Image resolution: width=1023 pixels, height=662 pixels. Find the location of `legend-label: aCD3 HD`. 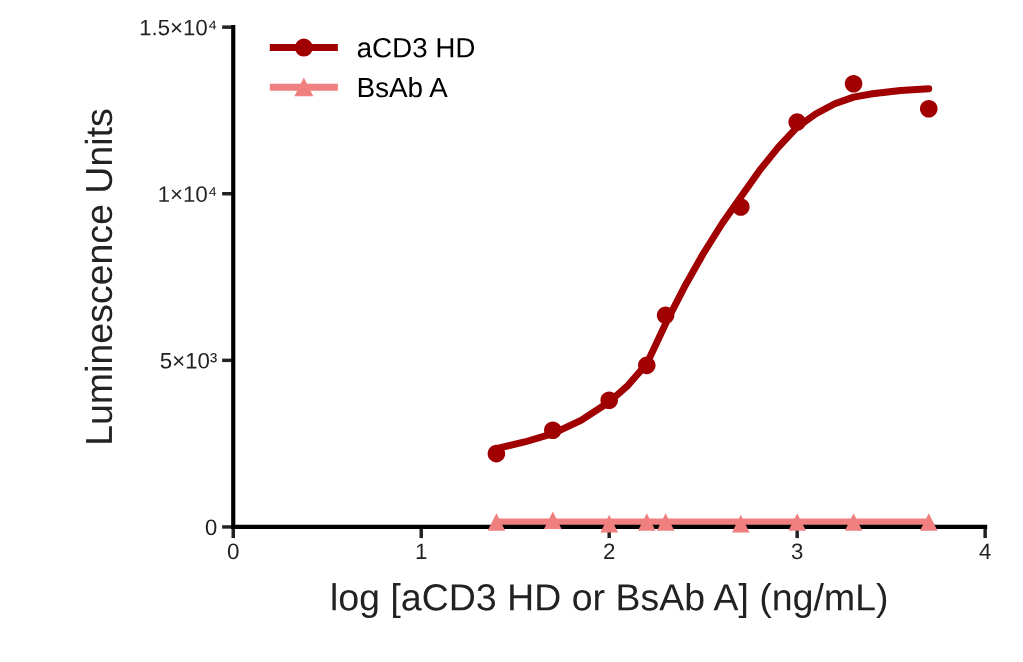

legend-label: aCD3 HD is located at coordinates (416, 47).